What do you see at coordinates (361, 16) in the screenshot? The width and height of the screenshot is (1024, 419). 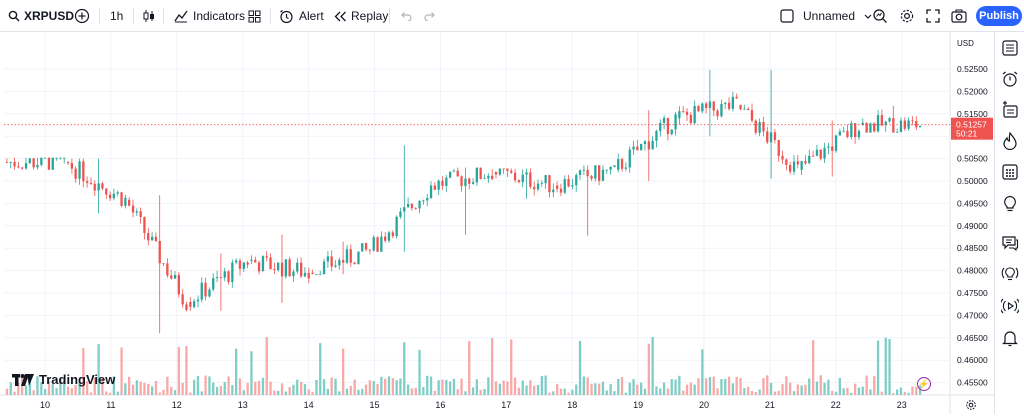 I see `replay-button: Replay` at bounding box center [361, 16].